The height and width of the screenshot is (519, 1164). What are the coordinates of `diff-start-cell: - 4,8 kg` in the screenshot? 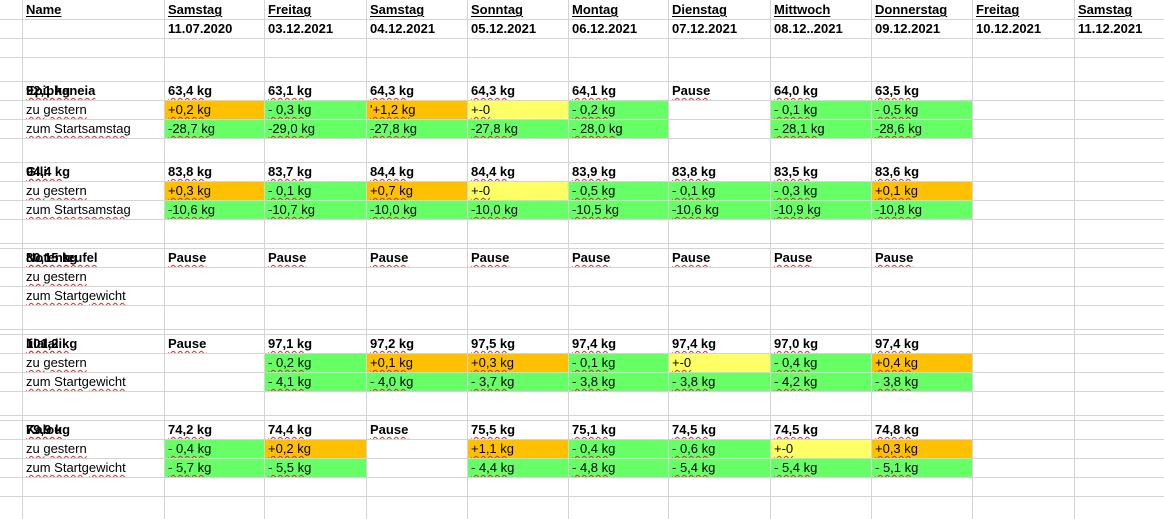 It's located at (618, 468).